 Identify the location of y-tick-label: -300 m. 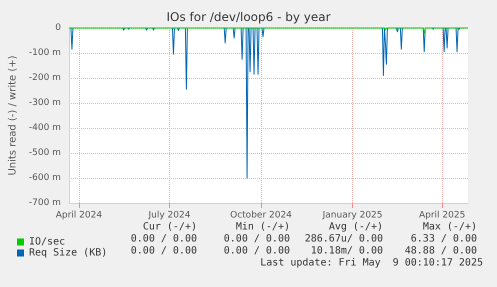
(44, 103).